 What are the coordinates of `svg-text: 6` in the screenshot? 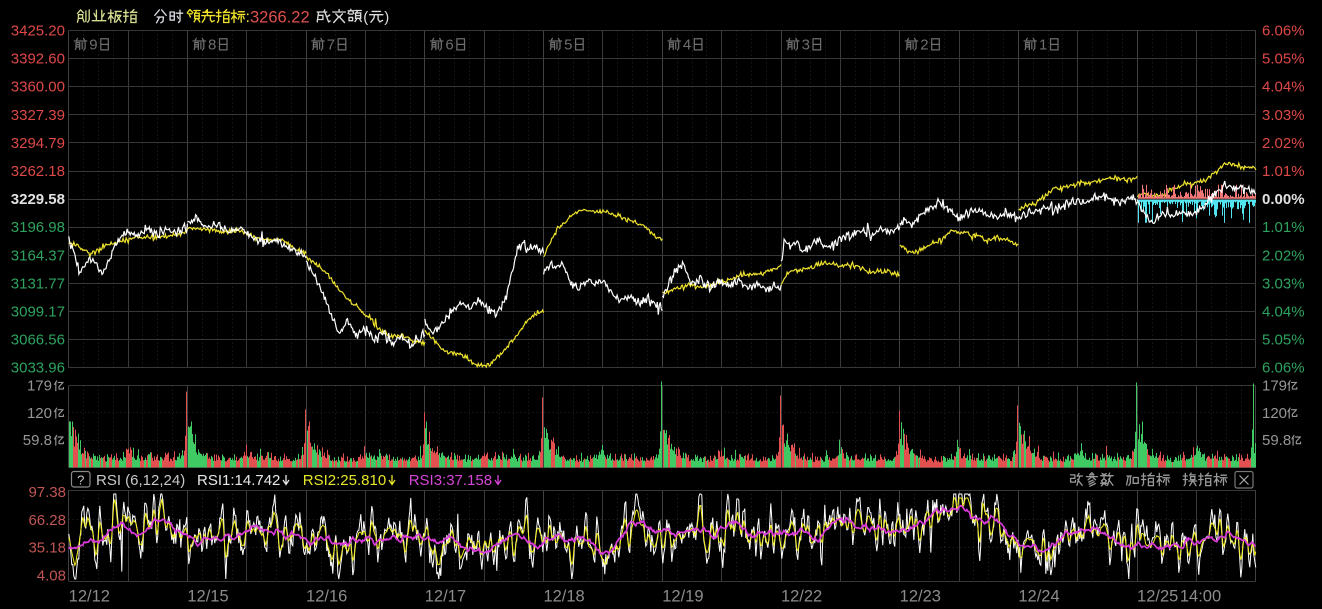 It's located at (449, 45).